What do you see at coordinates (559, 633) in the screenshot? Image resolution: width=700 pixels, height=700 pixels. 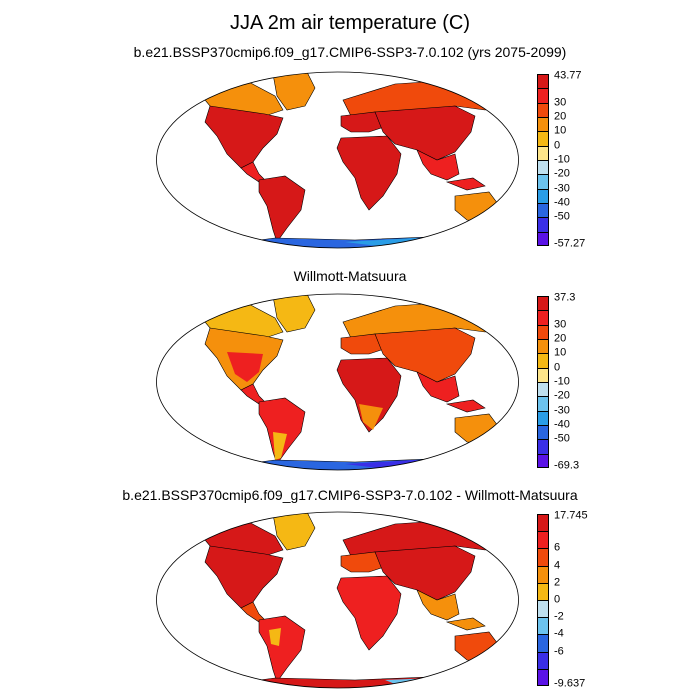 I see `colorbar-tick-label: -4` at bounding box center [559, 633].